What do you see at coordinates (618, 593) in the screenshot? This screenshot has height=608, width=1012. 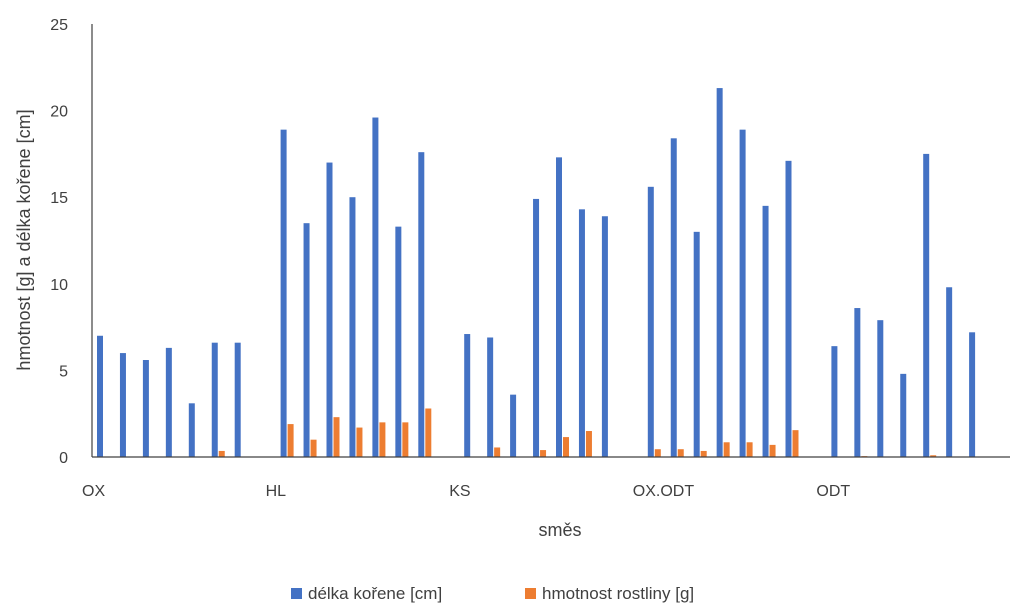 I see `legend-label-weight: hmotnost rostliny [g]` at bounding box center [618, 593].